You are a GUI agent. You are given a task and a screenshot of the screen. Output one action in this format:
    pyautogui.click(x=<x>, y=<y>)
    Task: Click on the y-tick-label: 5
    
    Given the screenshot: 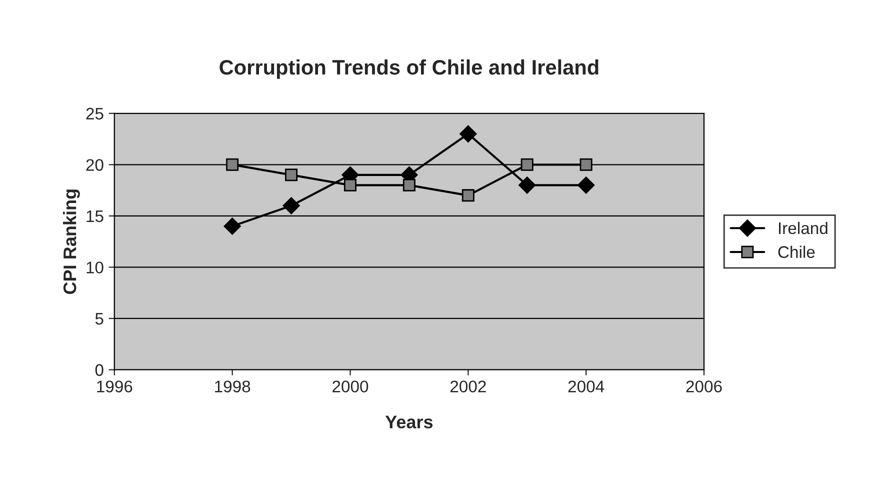 What is the action you would take?
    pyautogui.click(x=99, y=319)
    